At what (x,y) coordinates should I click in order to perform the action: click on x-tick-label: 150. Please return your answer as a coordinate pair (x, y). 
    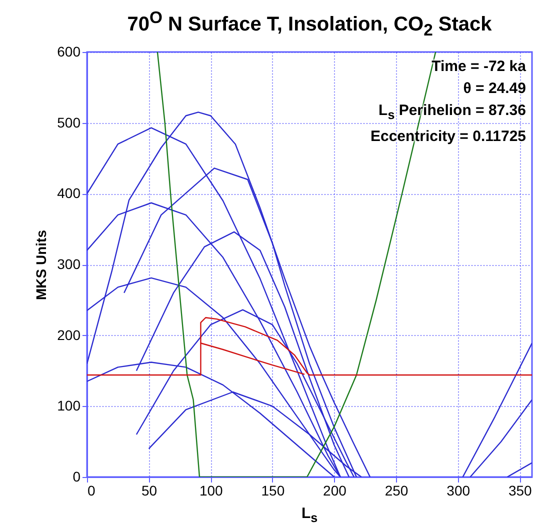
    Looking at the image, I should click on (273, 490).